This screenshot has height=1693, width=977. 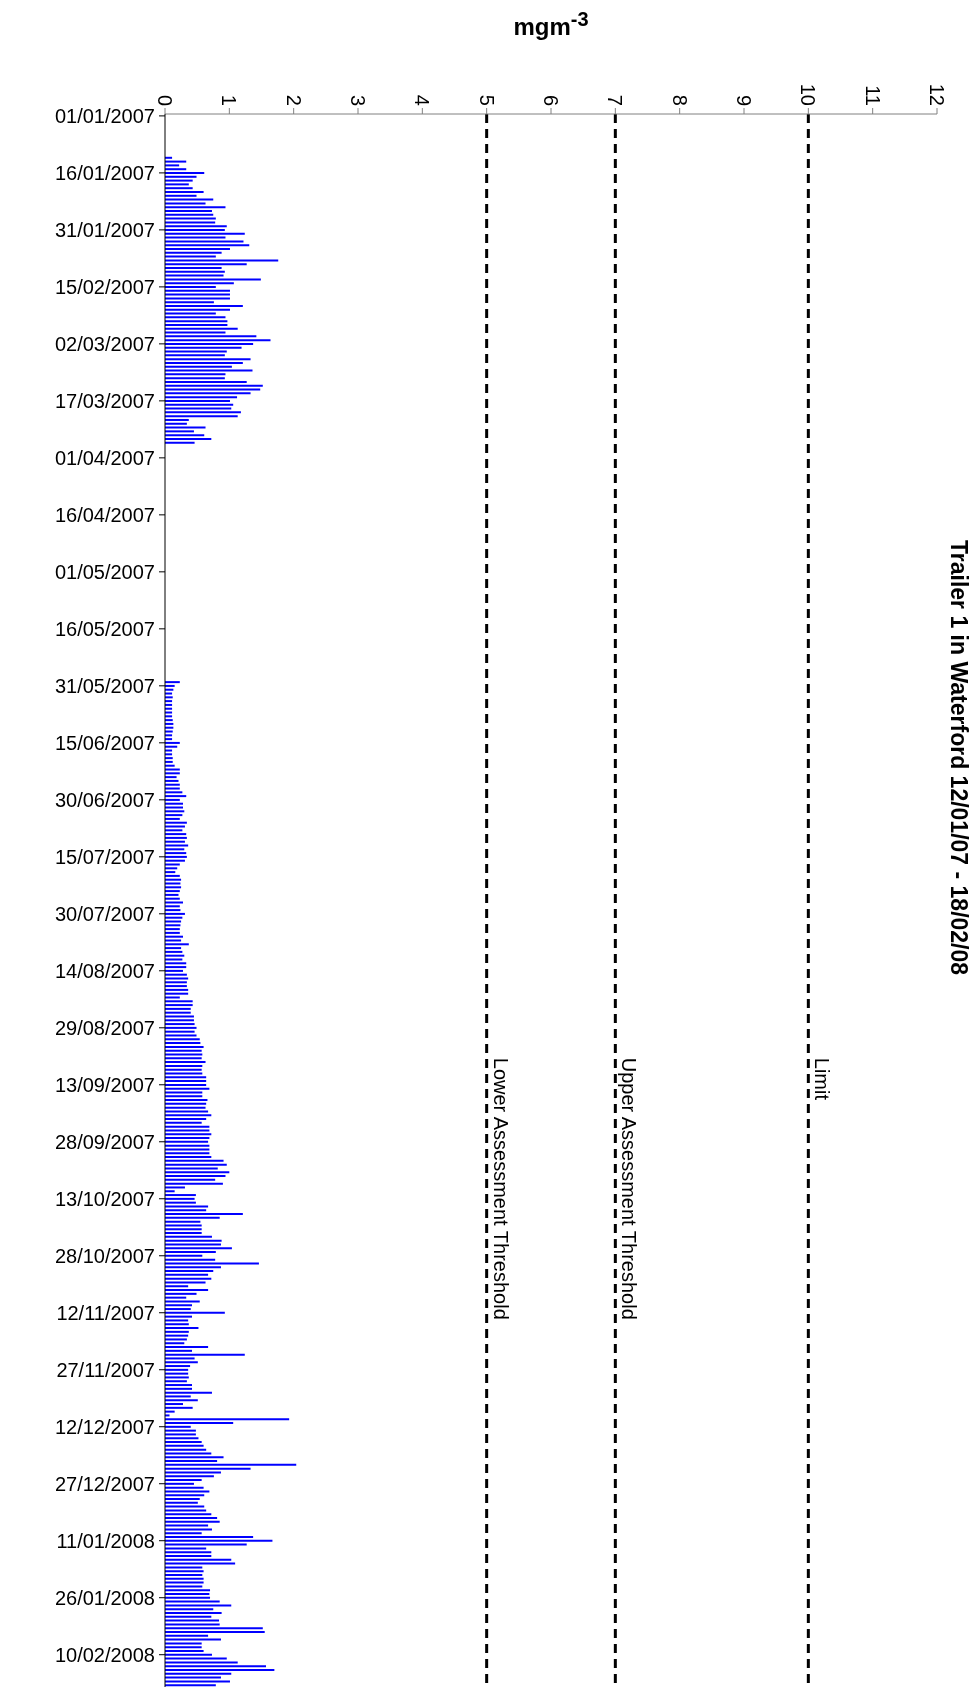 I want to click on y-tick-label: 01/04/2007, so click(x=104, y=457).